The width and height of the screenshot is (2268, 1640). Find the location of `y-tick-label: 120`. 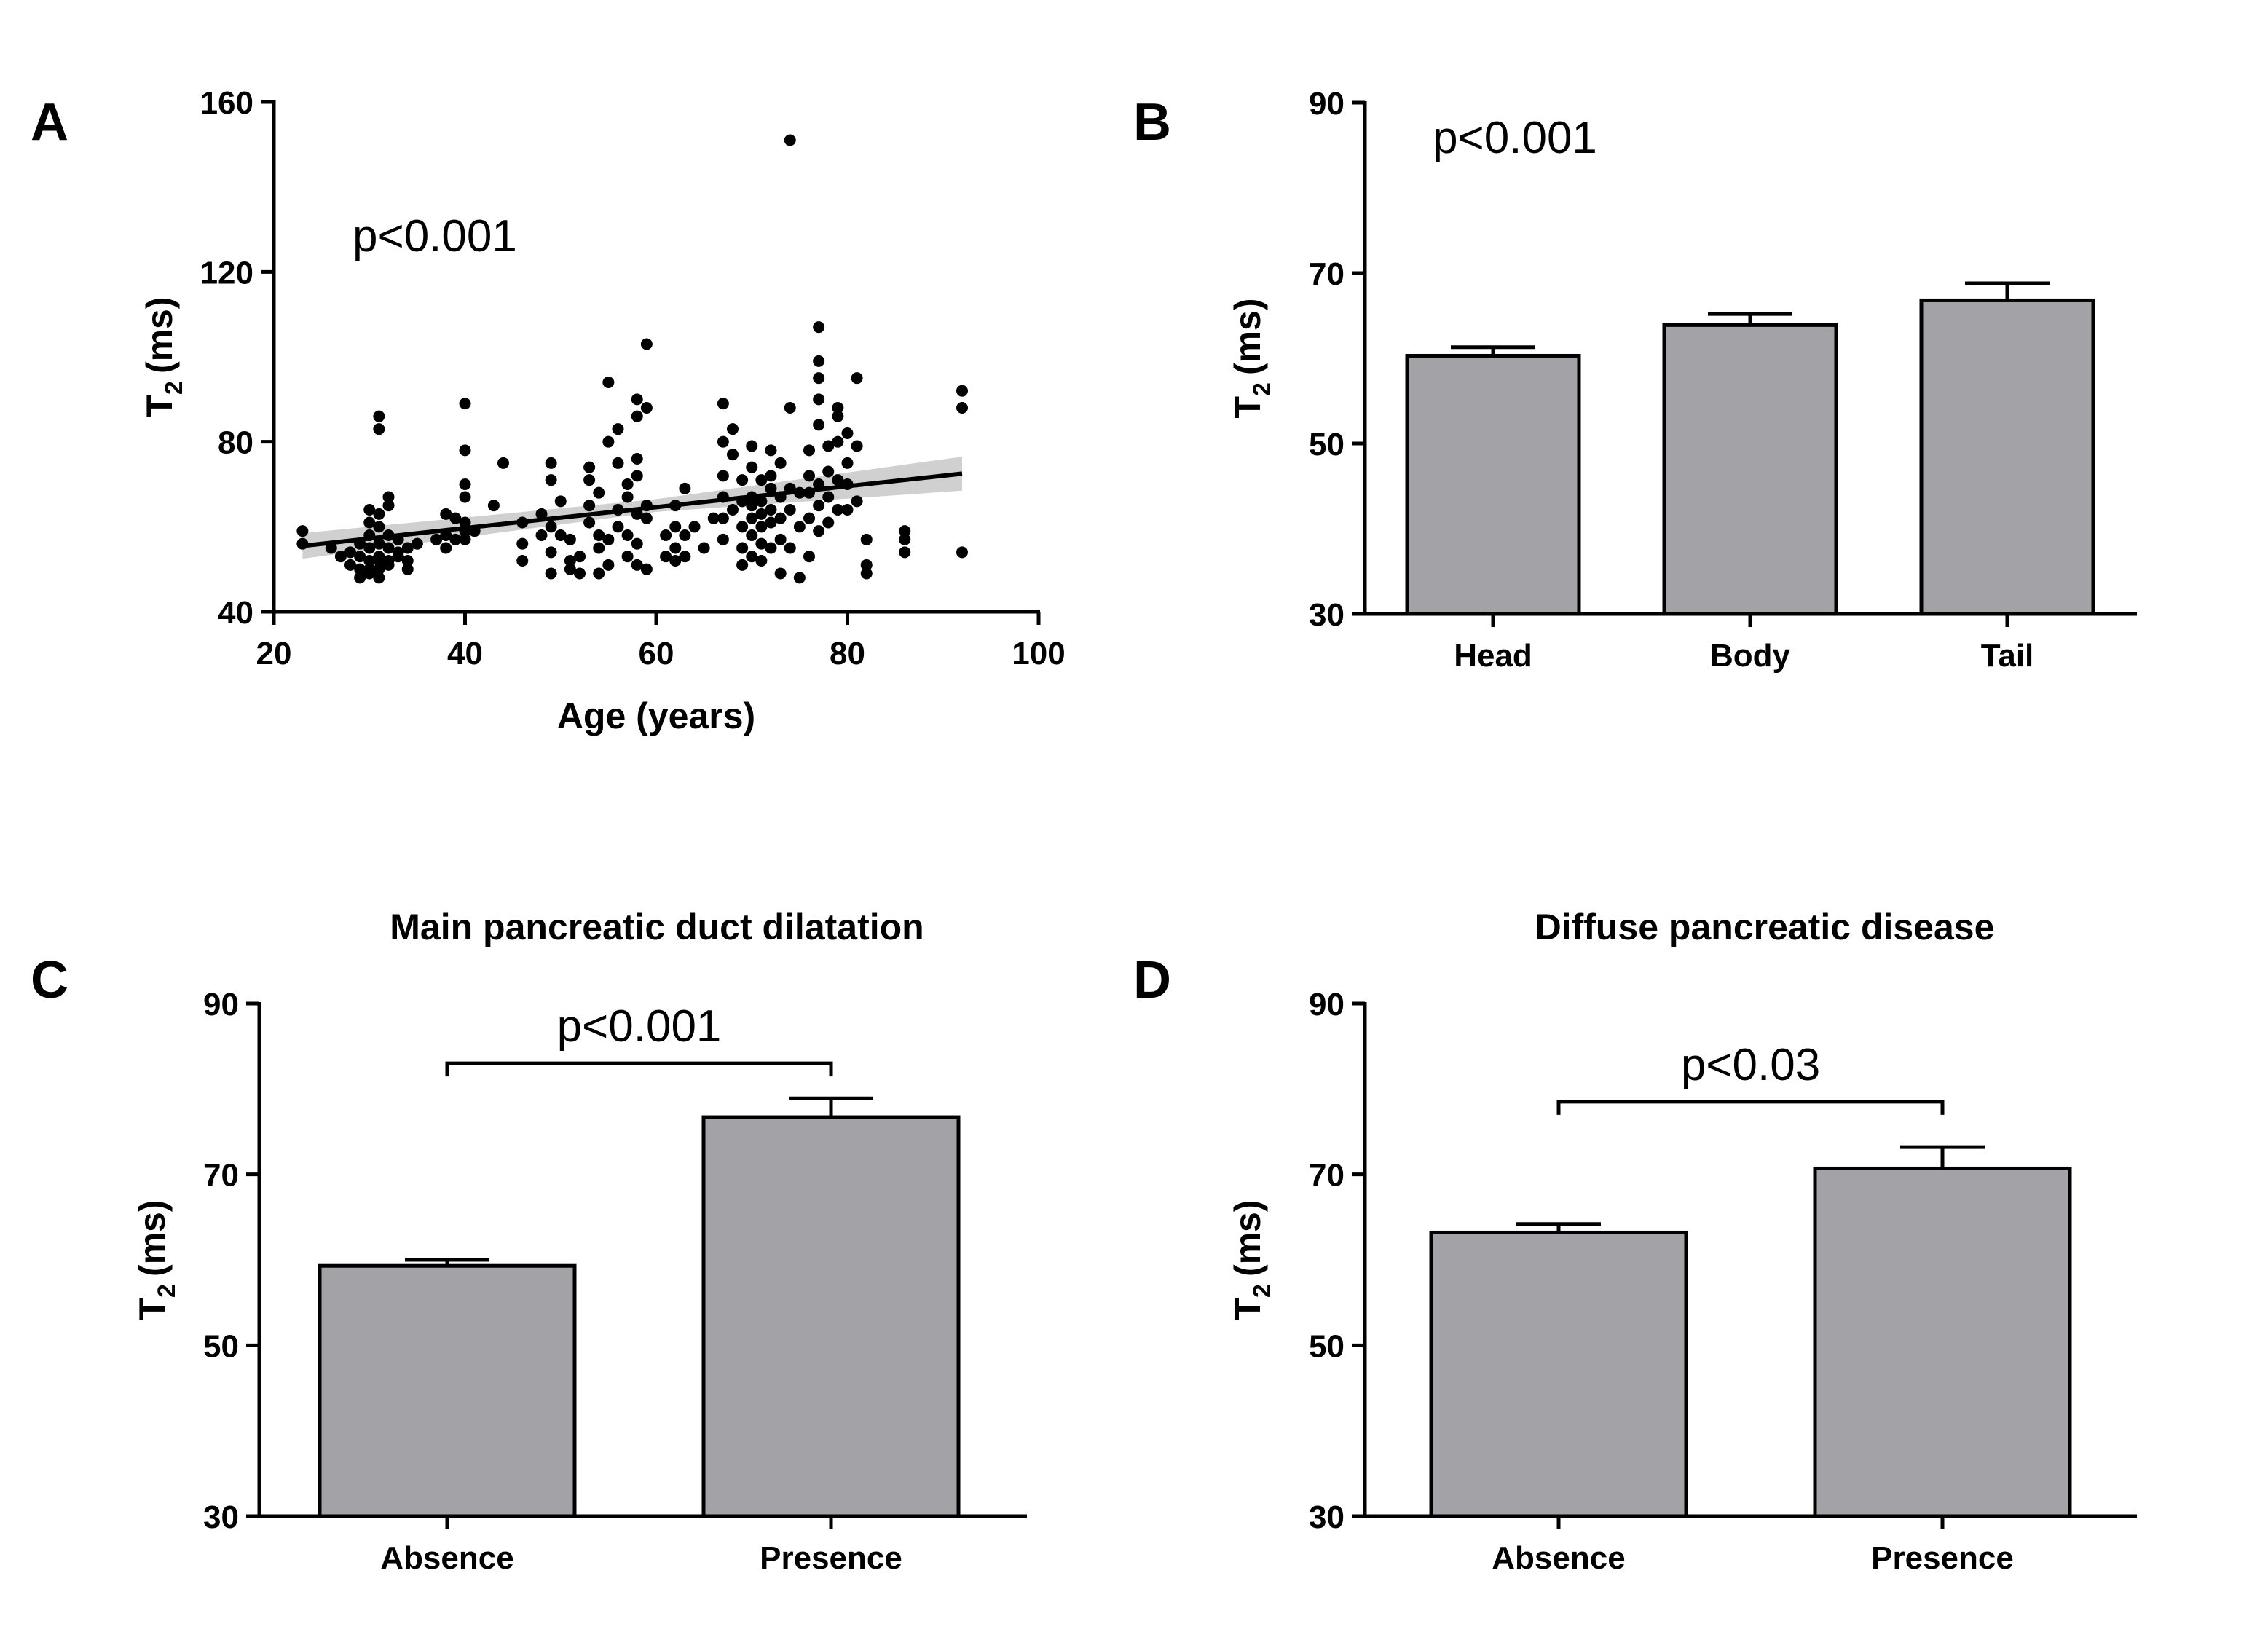

y-tick-label: 120 is located at coordinates (226, 273).